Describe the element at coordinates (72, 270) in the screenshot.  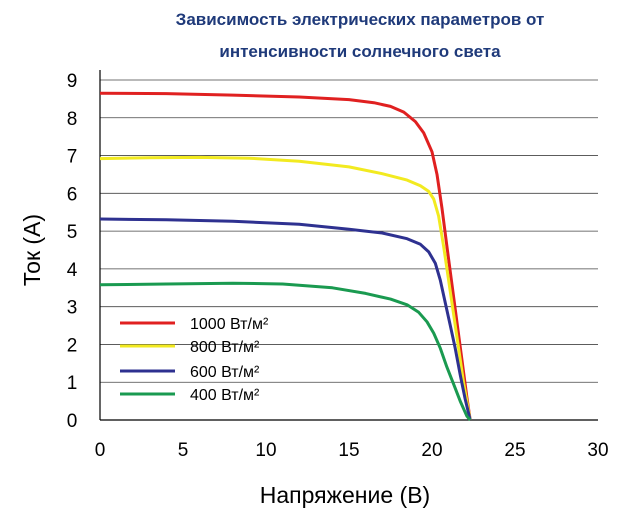
I see `y-tick-label: 4` at that location.